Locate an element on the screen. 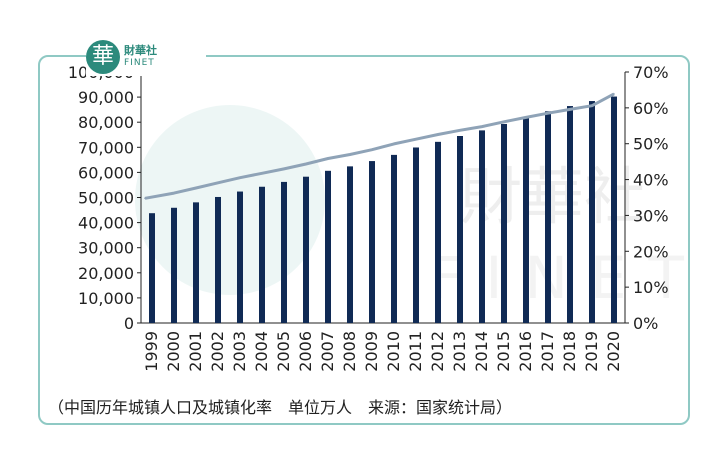 This screenshot has width=713, height=450. bar-2000 is located at coordinates (174, 265).